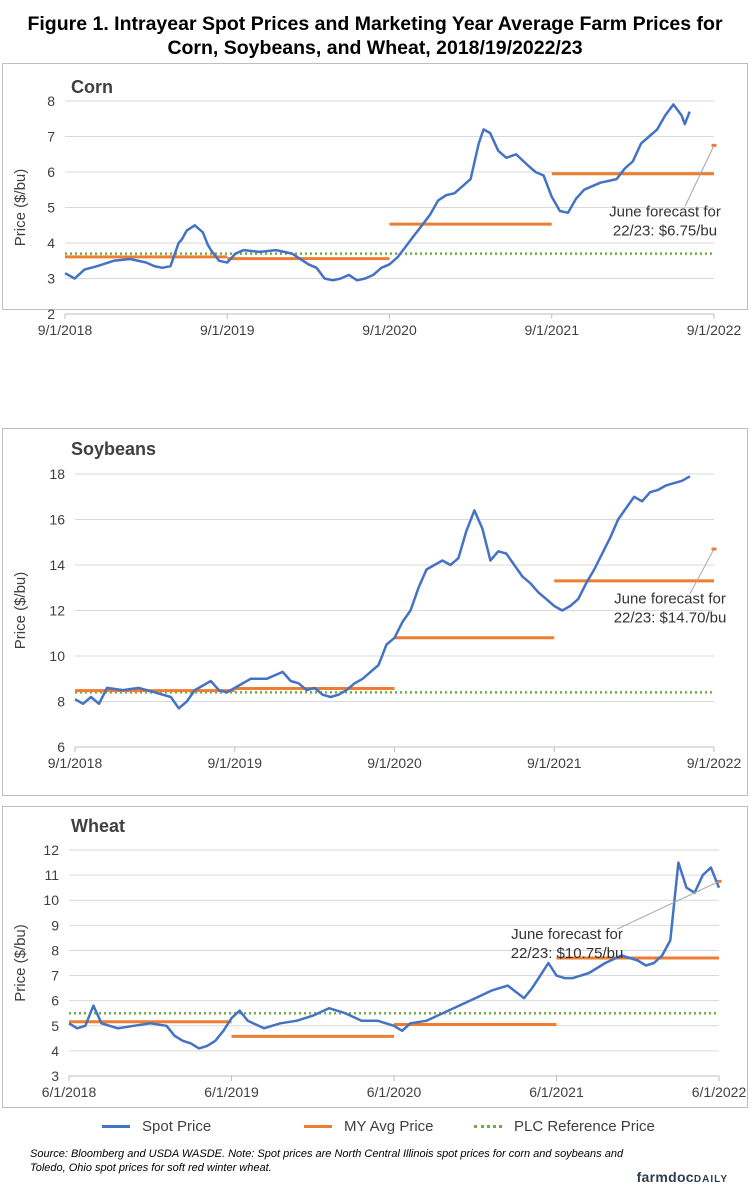  Describe the element at coordinates (231, 1092) in the screenshot. I see `wheat-x-tick-label: 6/1/2019` at that location.